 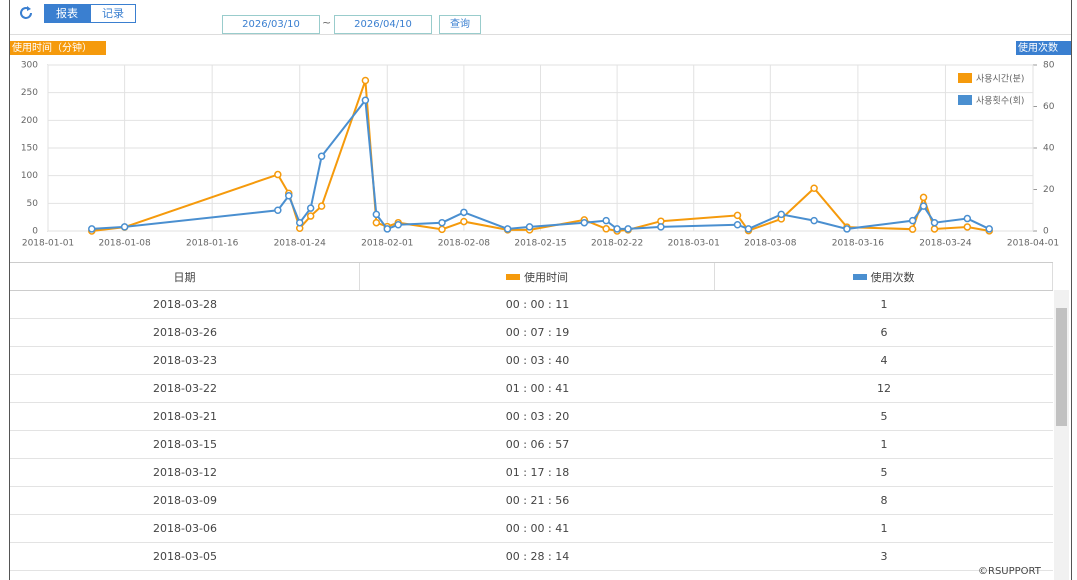 What do you see at coordinates (113, 13) in the screenshot?
I see `tab: 记录` at bounding box center [113, 13].